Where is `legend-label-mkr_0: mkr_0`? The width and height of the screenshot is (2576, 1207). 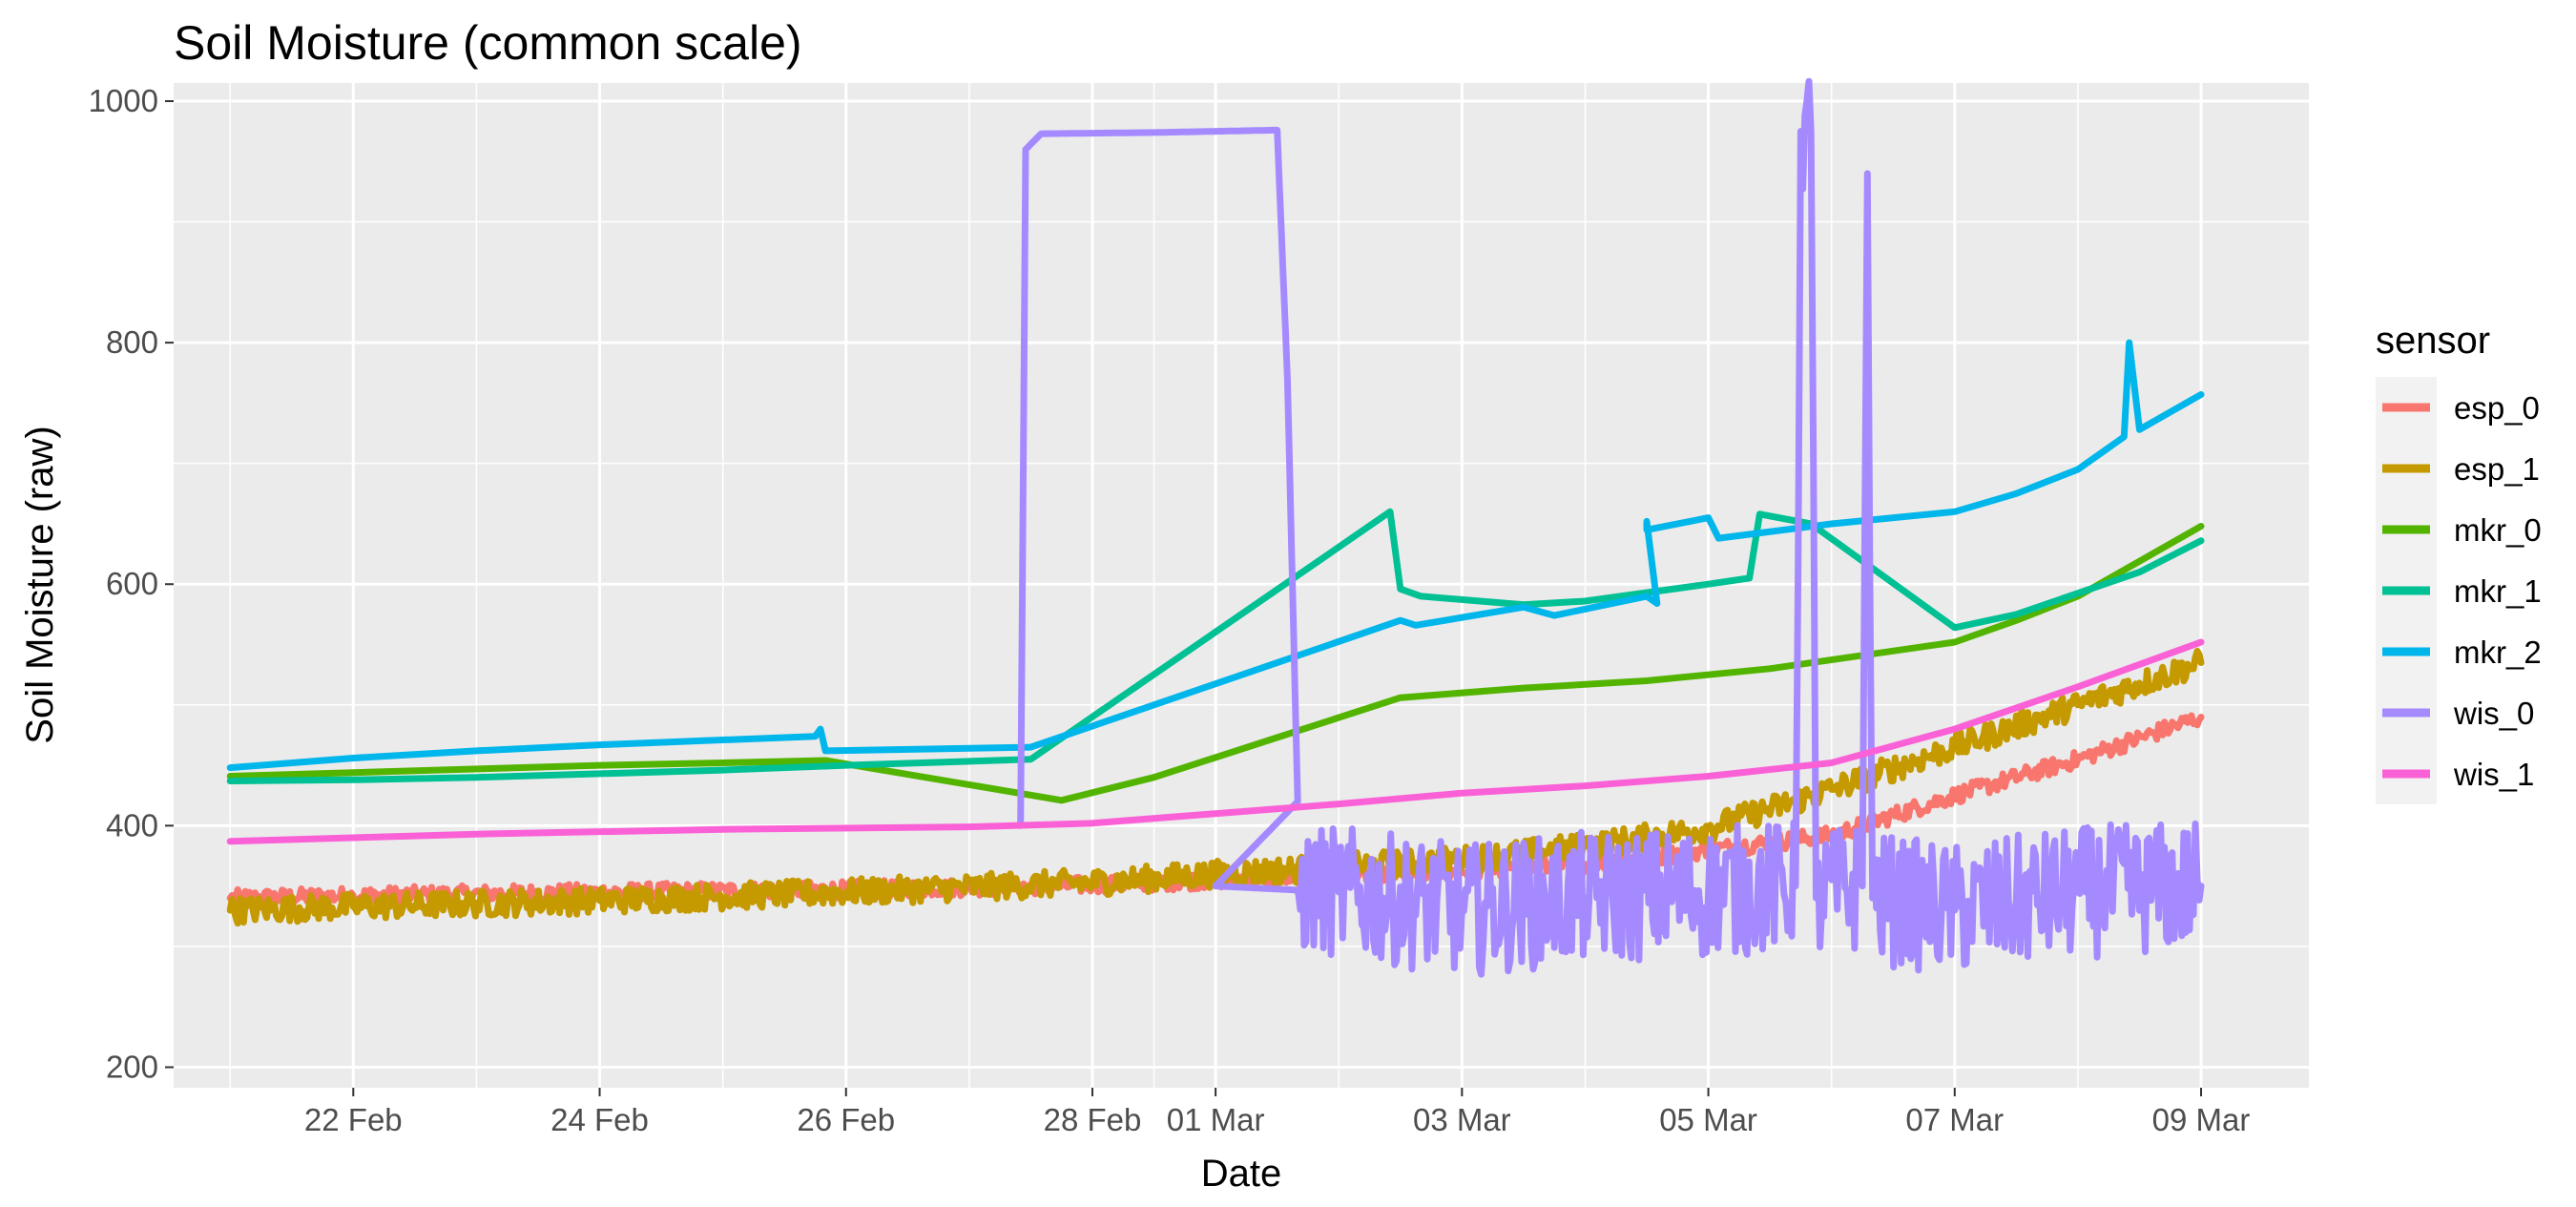
legend-label-mkr_0: mkr_0 is located at coordinates (2498, 530).